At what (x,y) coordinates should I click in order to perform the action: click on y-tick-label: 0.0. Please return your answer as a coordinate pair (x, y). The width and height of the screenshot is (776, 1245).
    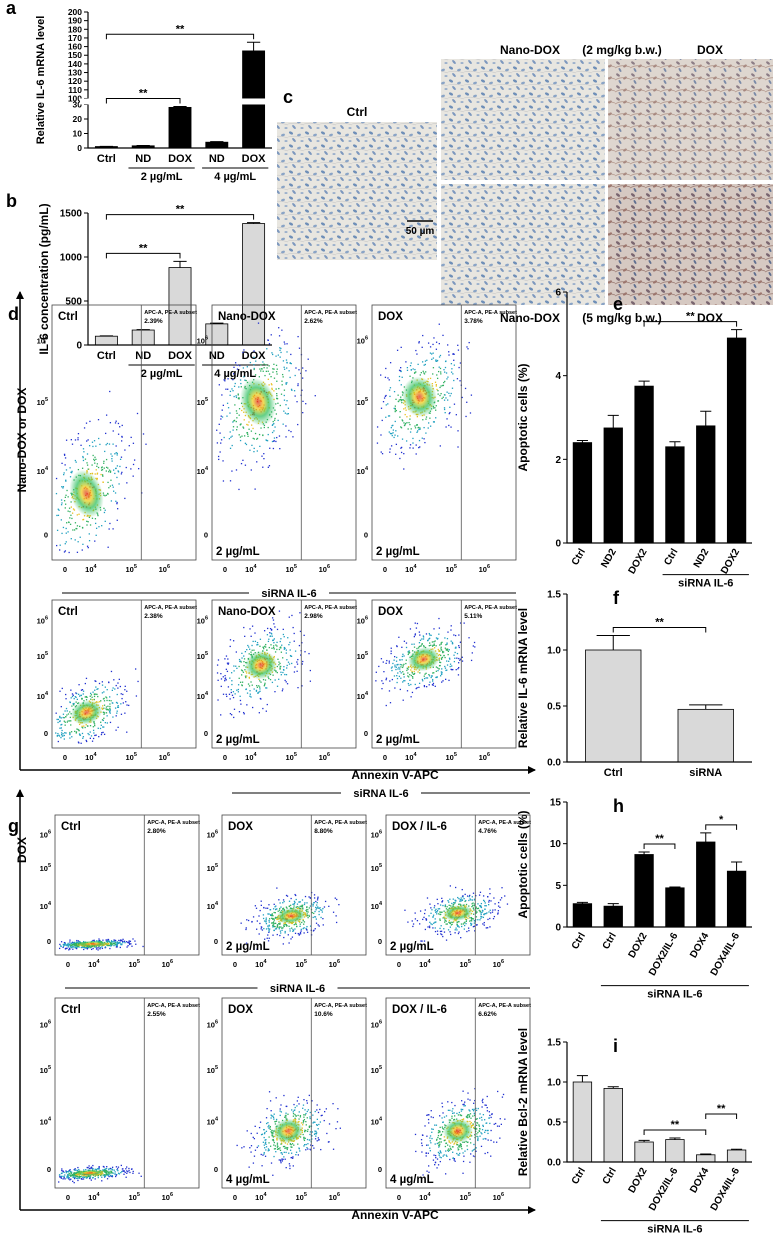
    Looking at the image, I should click on (554, 763).